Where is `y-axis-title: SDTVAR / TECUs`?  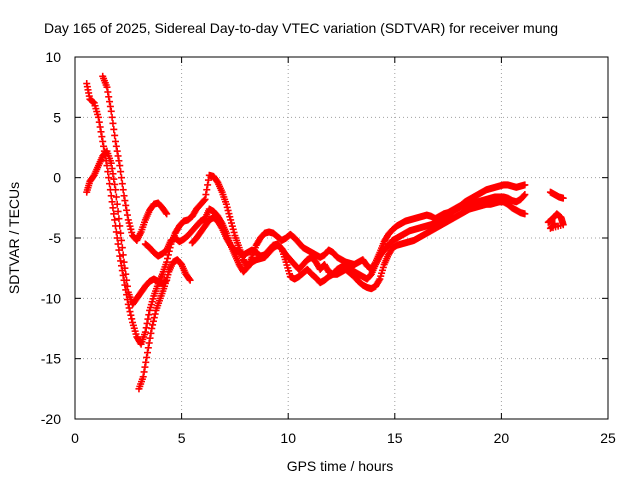 y-axis-title: SDTVAR / TECUs is located at coordinates (14, 238).